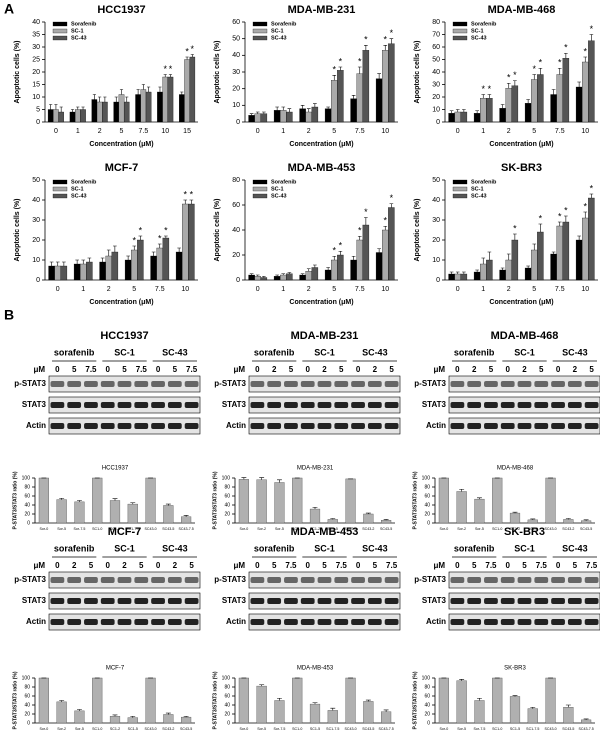 This screenshot has height=732, width=600. I want to click on x-tick-label: Sor-0, so click(243, 729).